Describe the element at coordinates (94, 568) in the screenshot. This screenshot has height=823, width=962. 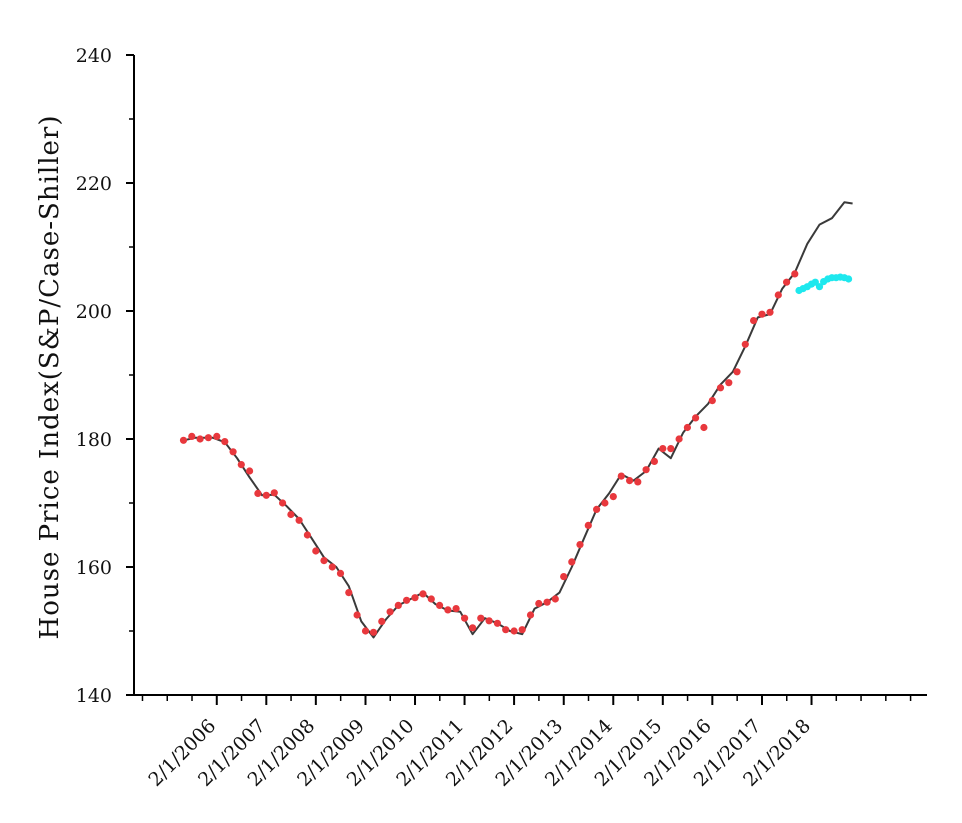
I see `y-tick-label: 160` at that location.